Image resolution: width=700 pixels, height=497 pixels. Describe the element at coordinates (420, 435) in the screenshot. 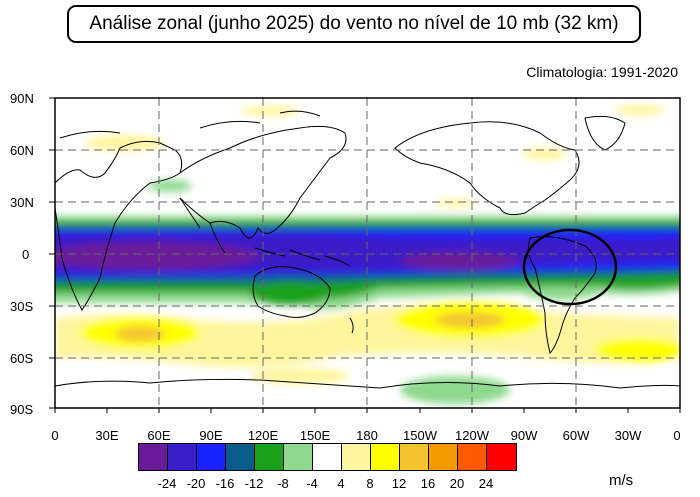

I see `lon-label: 150W` at that location.